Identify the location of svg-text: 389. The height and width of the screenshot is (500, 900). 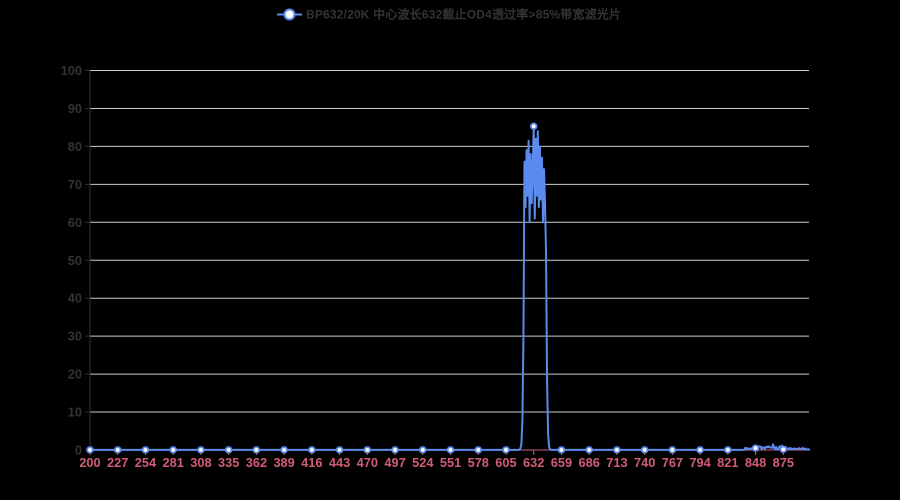
(283, 462).